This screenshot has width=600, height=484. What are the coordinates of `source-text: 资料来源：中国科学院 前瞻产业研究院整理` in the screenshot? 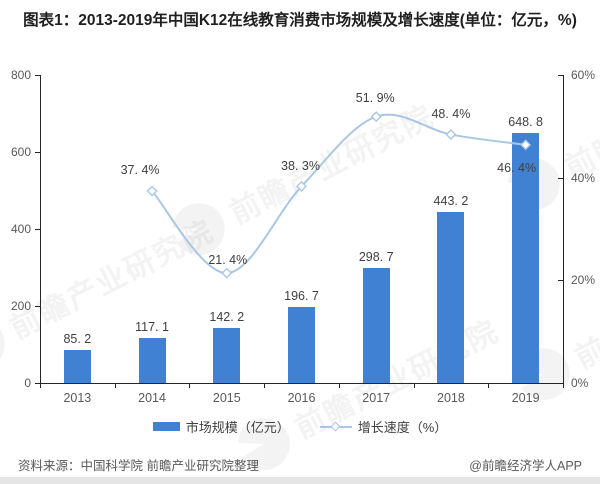 It's located at (138, 466).